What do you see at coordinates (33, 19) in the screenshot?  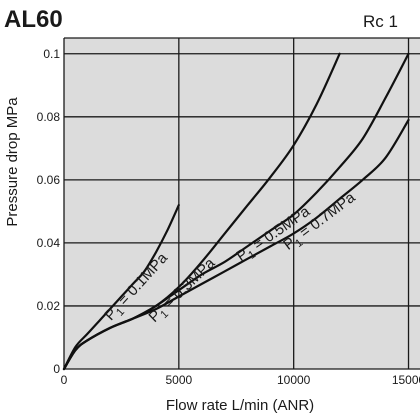 I see `chart-title-model: AL60` at bounding box center [33, 19].